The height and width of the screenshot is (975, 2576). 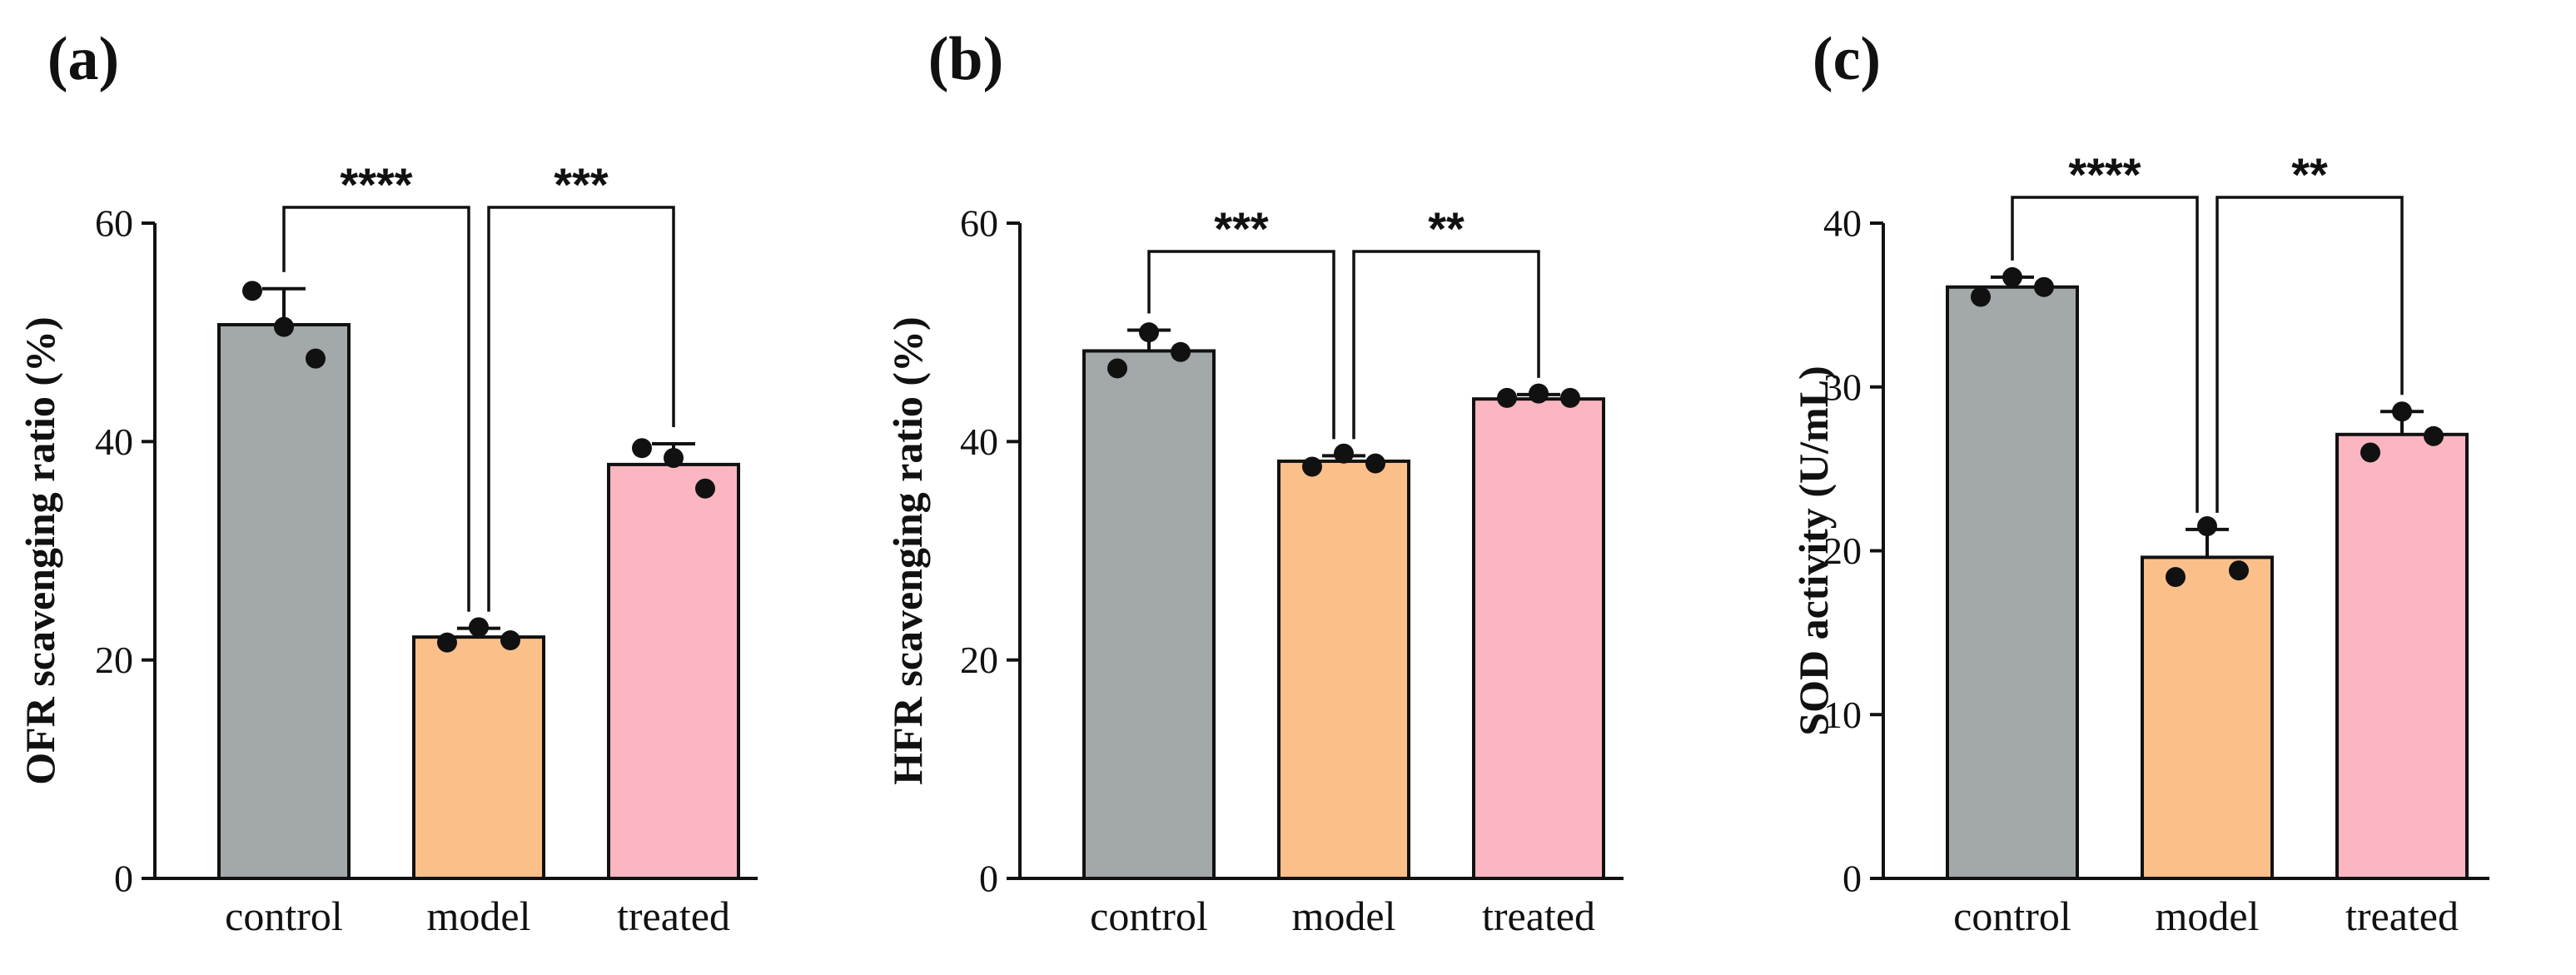 I want to click on y-axis-label: OFR scavenging ratio (%), so click(x=40, y=550).